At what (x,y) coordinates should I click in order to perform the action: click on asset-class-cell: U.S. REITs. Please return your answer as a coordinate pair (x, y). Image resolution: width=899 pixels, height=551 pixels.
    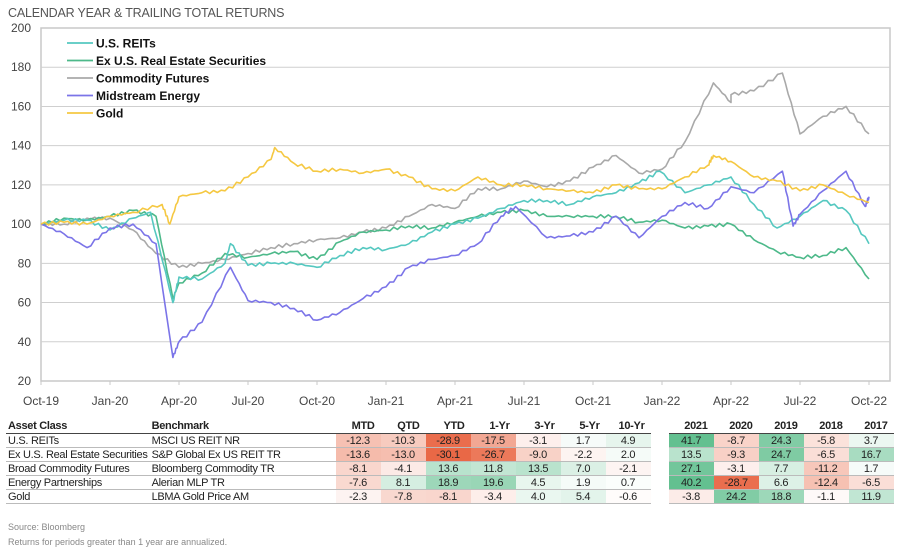
    Looking at the image, I should click on (78, 440).